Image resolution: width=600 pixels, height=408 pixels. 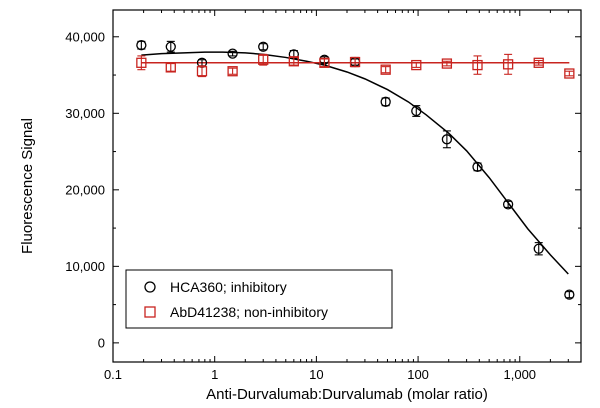 What do you see at coordinates (418, 374) in the screenshot?
I see `x-tick-label: 100` at bounding box center [418, 374].